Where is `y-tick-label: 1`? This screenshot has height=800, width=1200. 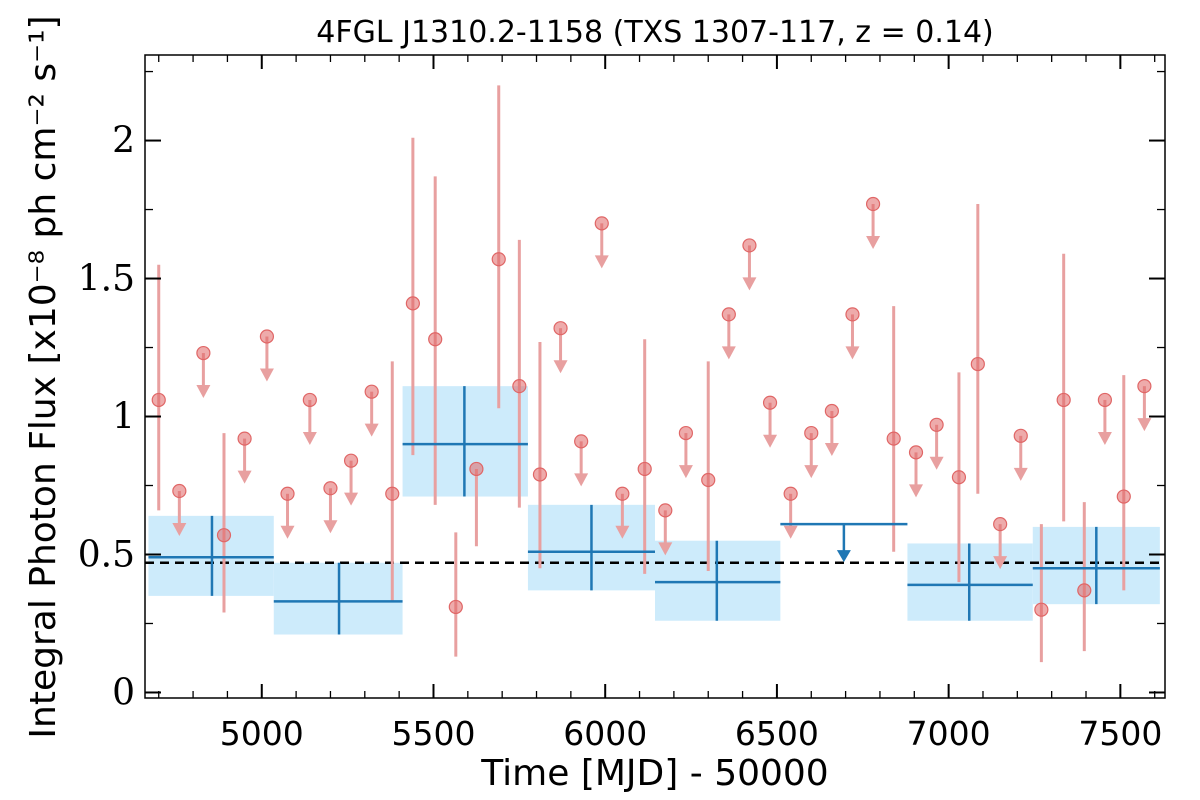
y-tick-label: 1 is located at coordinates (123, 417).